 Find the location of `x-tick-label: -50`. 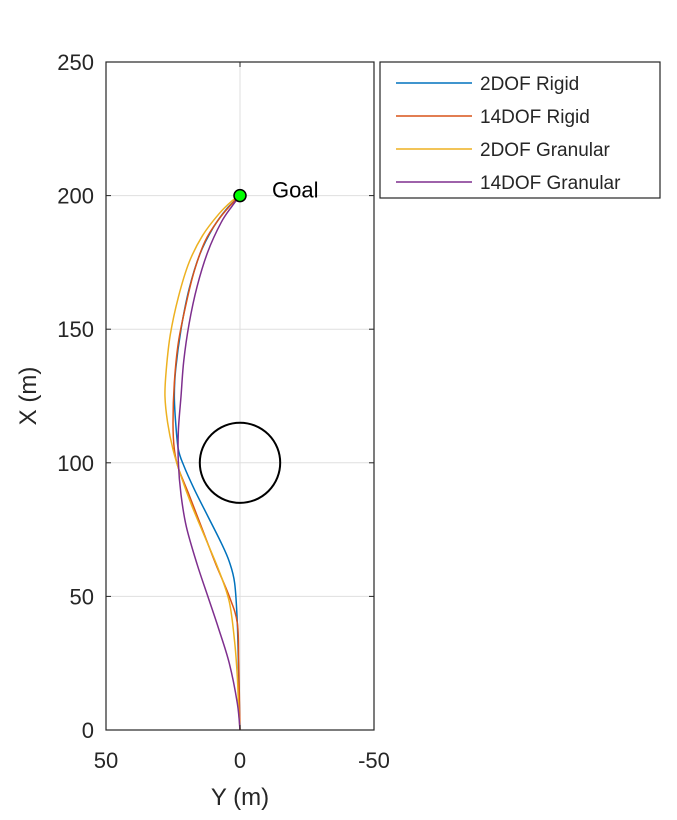

x-tick-label: -50 is located at coordinates (374, 760).